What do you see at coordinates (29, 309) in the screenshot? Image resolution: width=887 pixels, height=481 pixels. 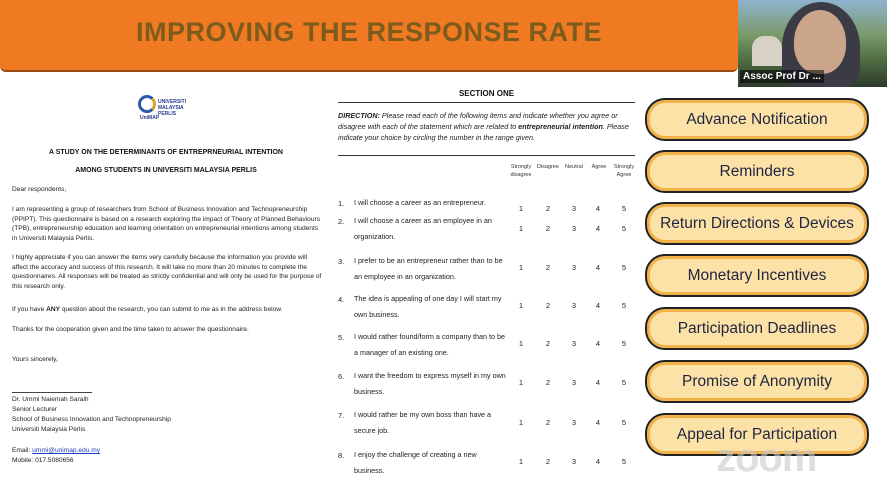 I see `para3-pre: If you have` at bounding box center [29, 309].